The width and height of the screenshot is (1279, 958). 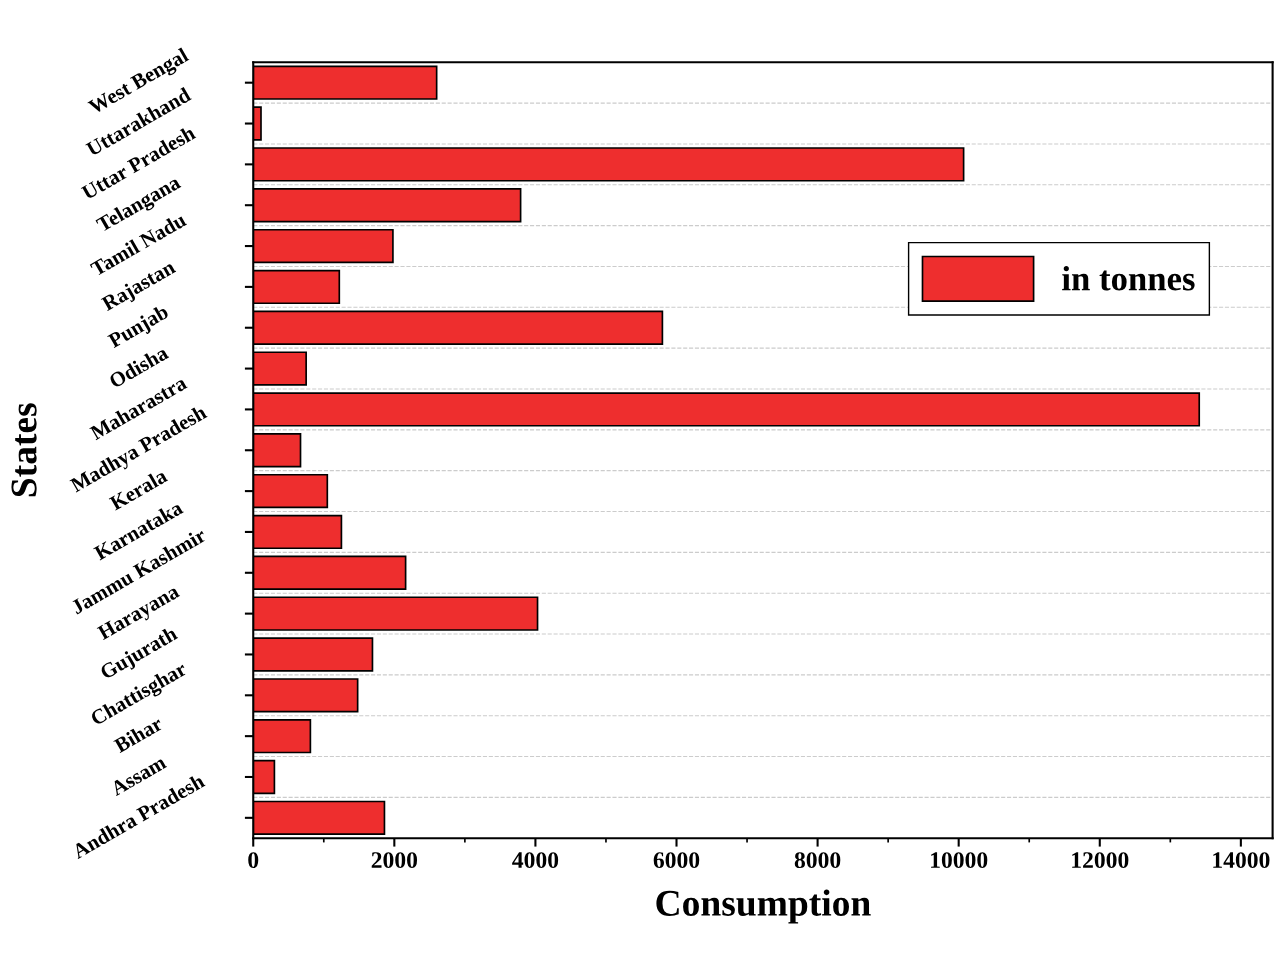 I want to click on x-axis-title: Consumption, so click(x=763, y=906).